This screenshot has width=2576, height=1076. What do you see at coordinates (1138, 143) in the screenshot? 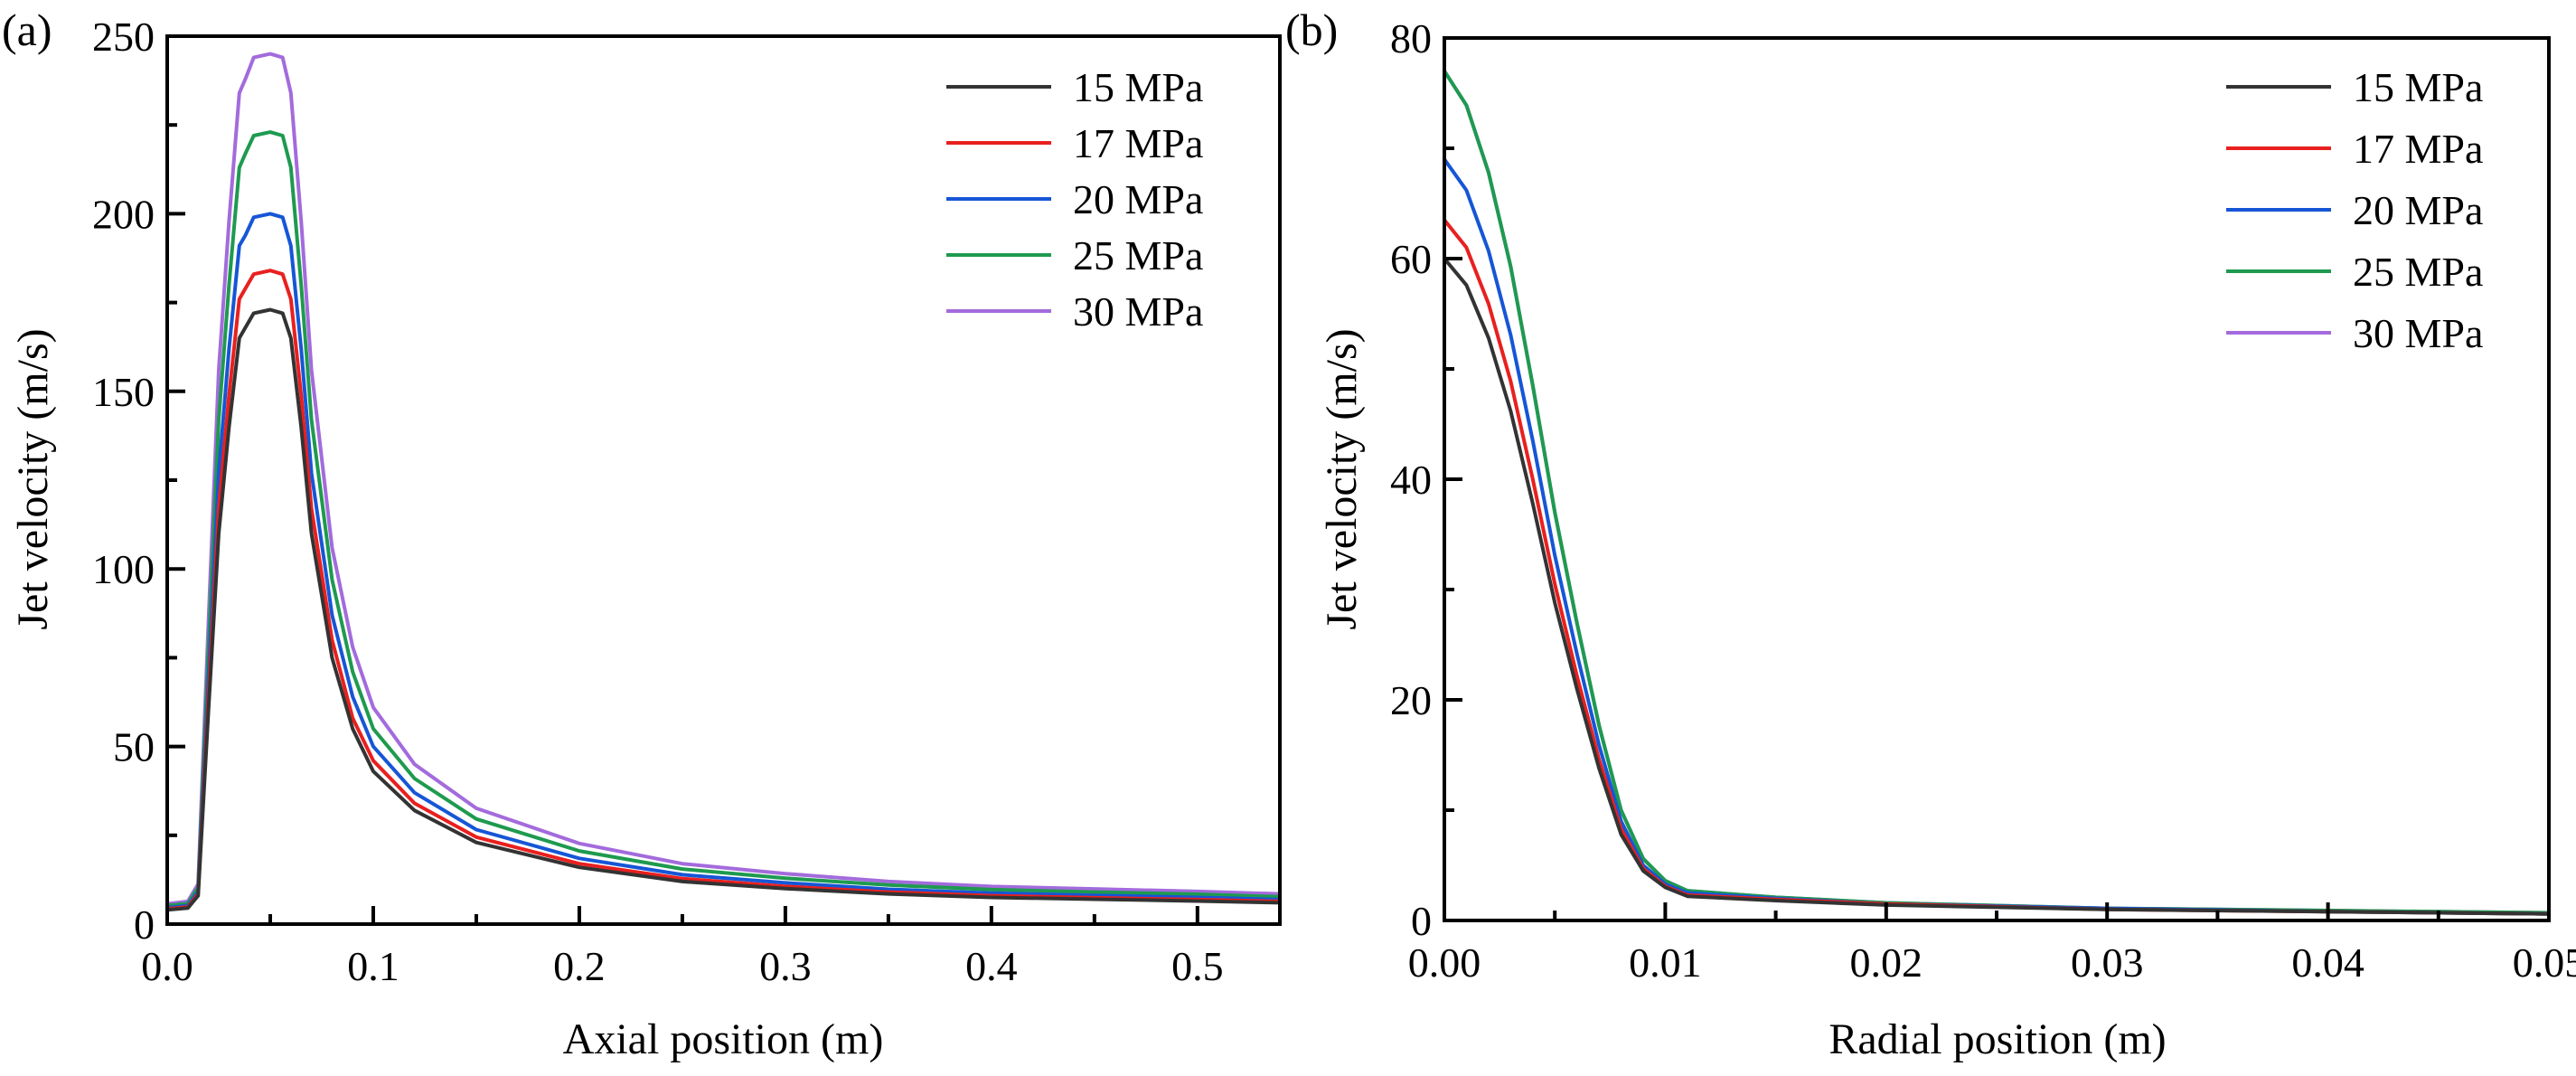
I see `panel-a-legend-label: 17 MPa` at bounding box center [1138, 143].